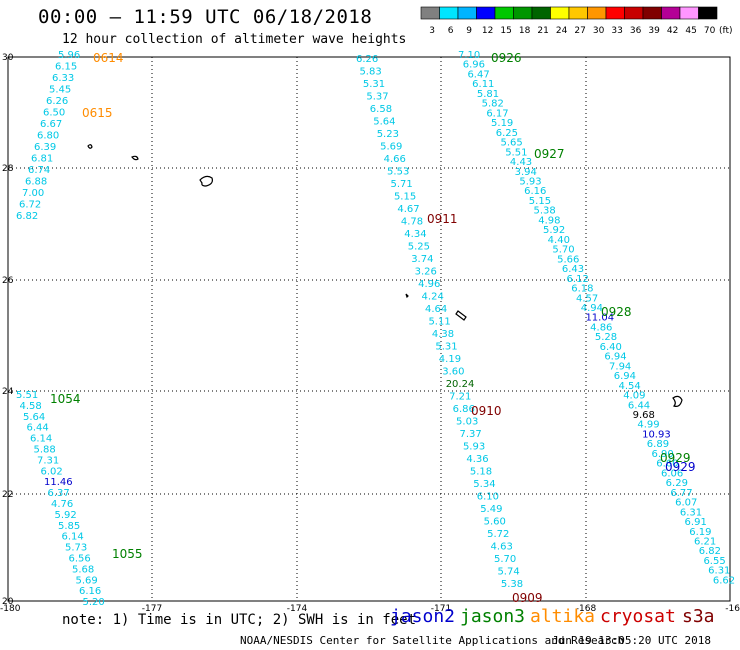 The image size is (740, 650). What do you see at coordinates (681, 493) in the screenshot?
I see `wave-height-label: 6.77` at bounding box center [681, 493].